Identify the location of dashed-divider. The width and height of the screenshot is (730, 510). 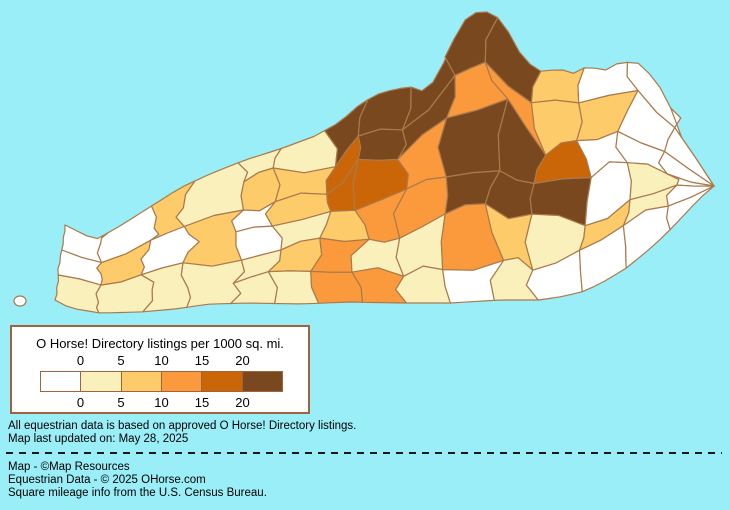
(364, 453).